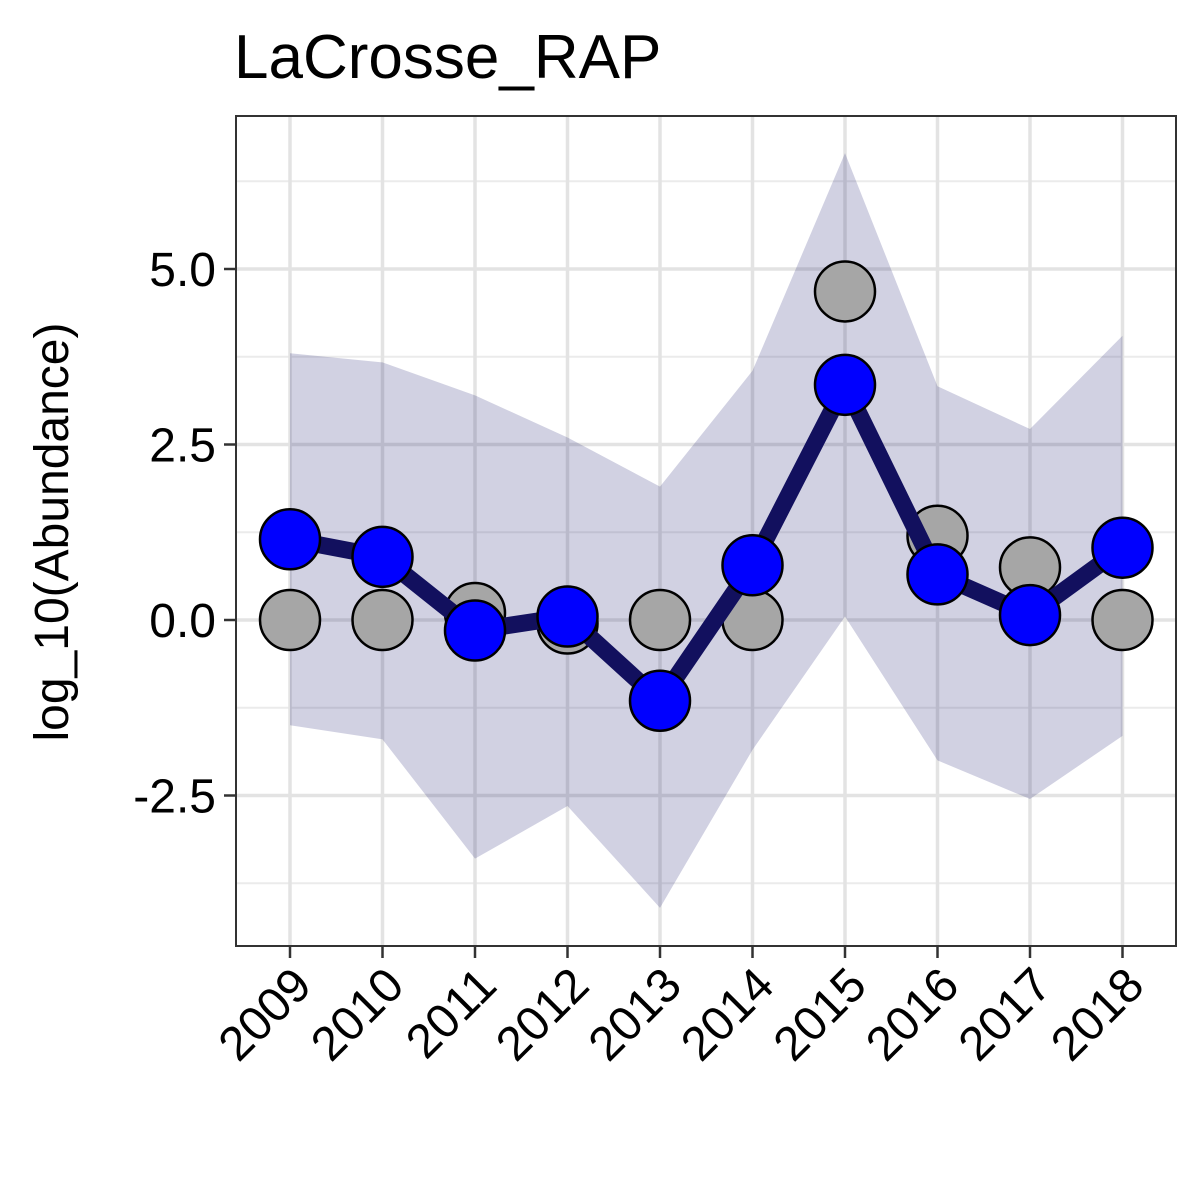  What do you see at coordinates (182, 270) in the screenshot?
I see `y-tick-label: 5.0` at bounding box center [182, 270].